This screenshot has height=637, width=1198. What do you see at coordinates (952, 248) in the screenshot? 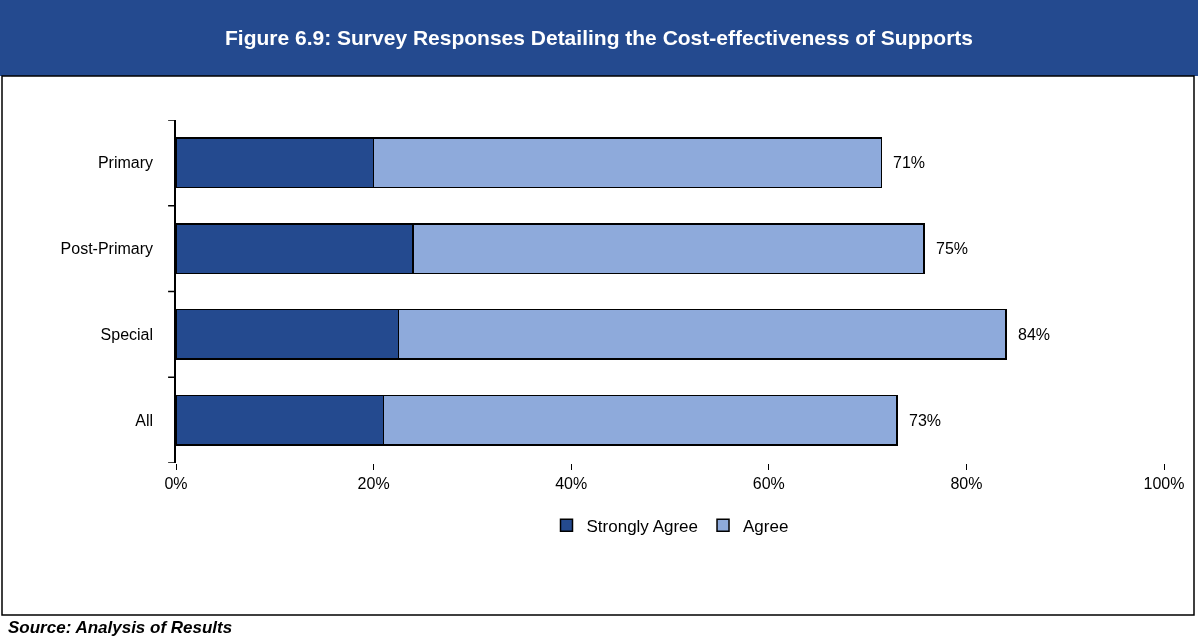
I see `total-label: 75%` at bounding box center [952, 248].